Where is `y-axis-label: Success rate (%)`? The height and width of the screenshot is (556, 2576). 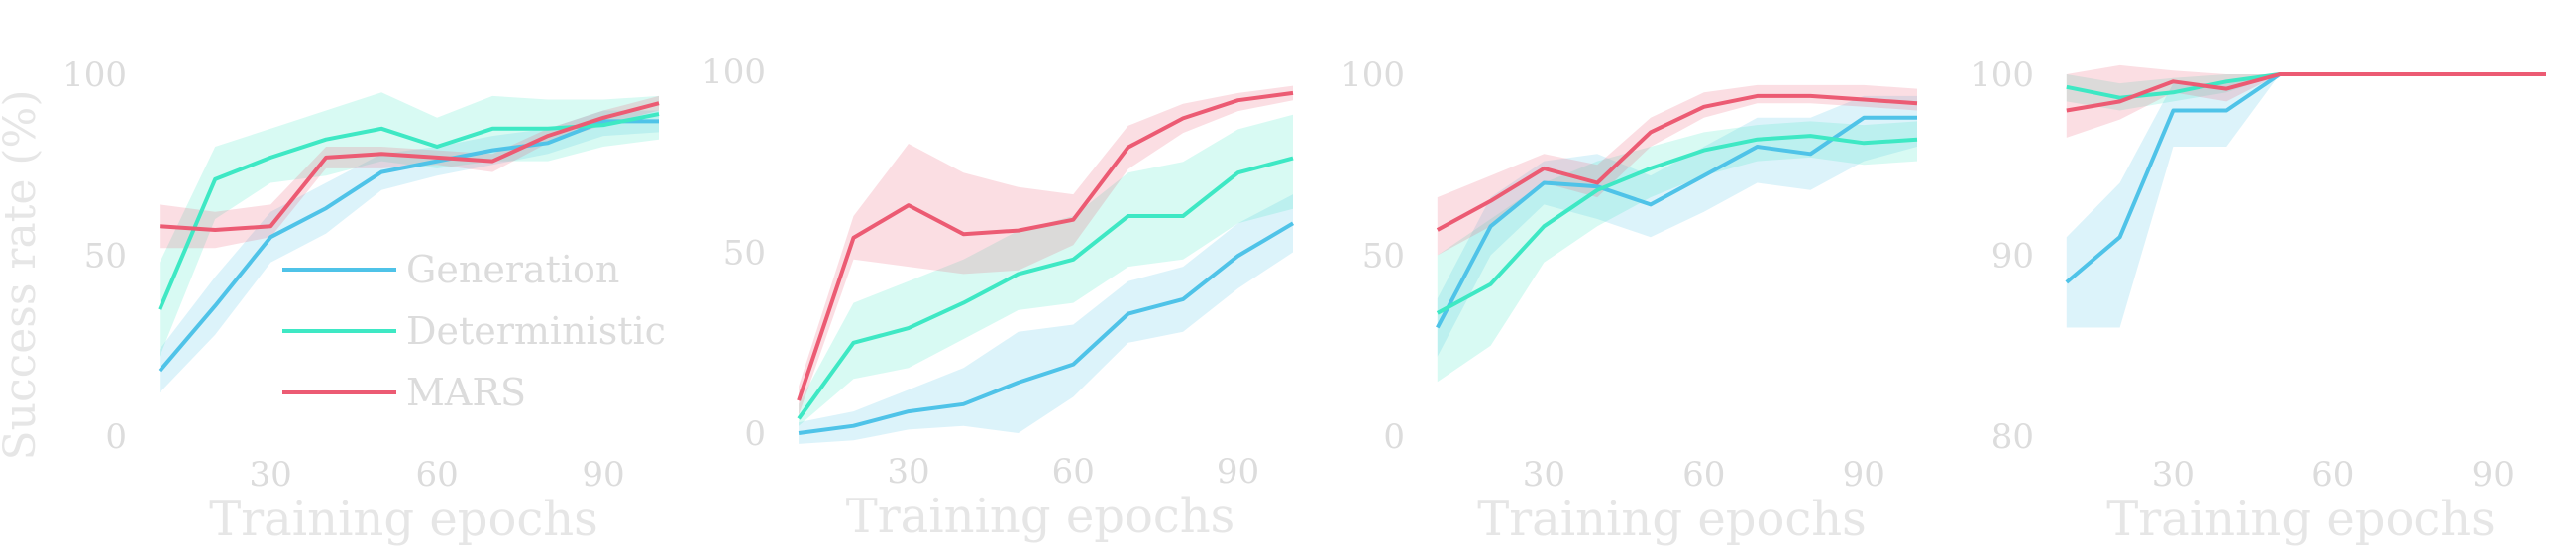 y-axis-label: Success rate (%) is located at coordinates (23, 274).